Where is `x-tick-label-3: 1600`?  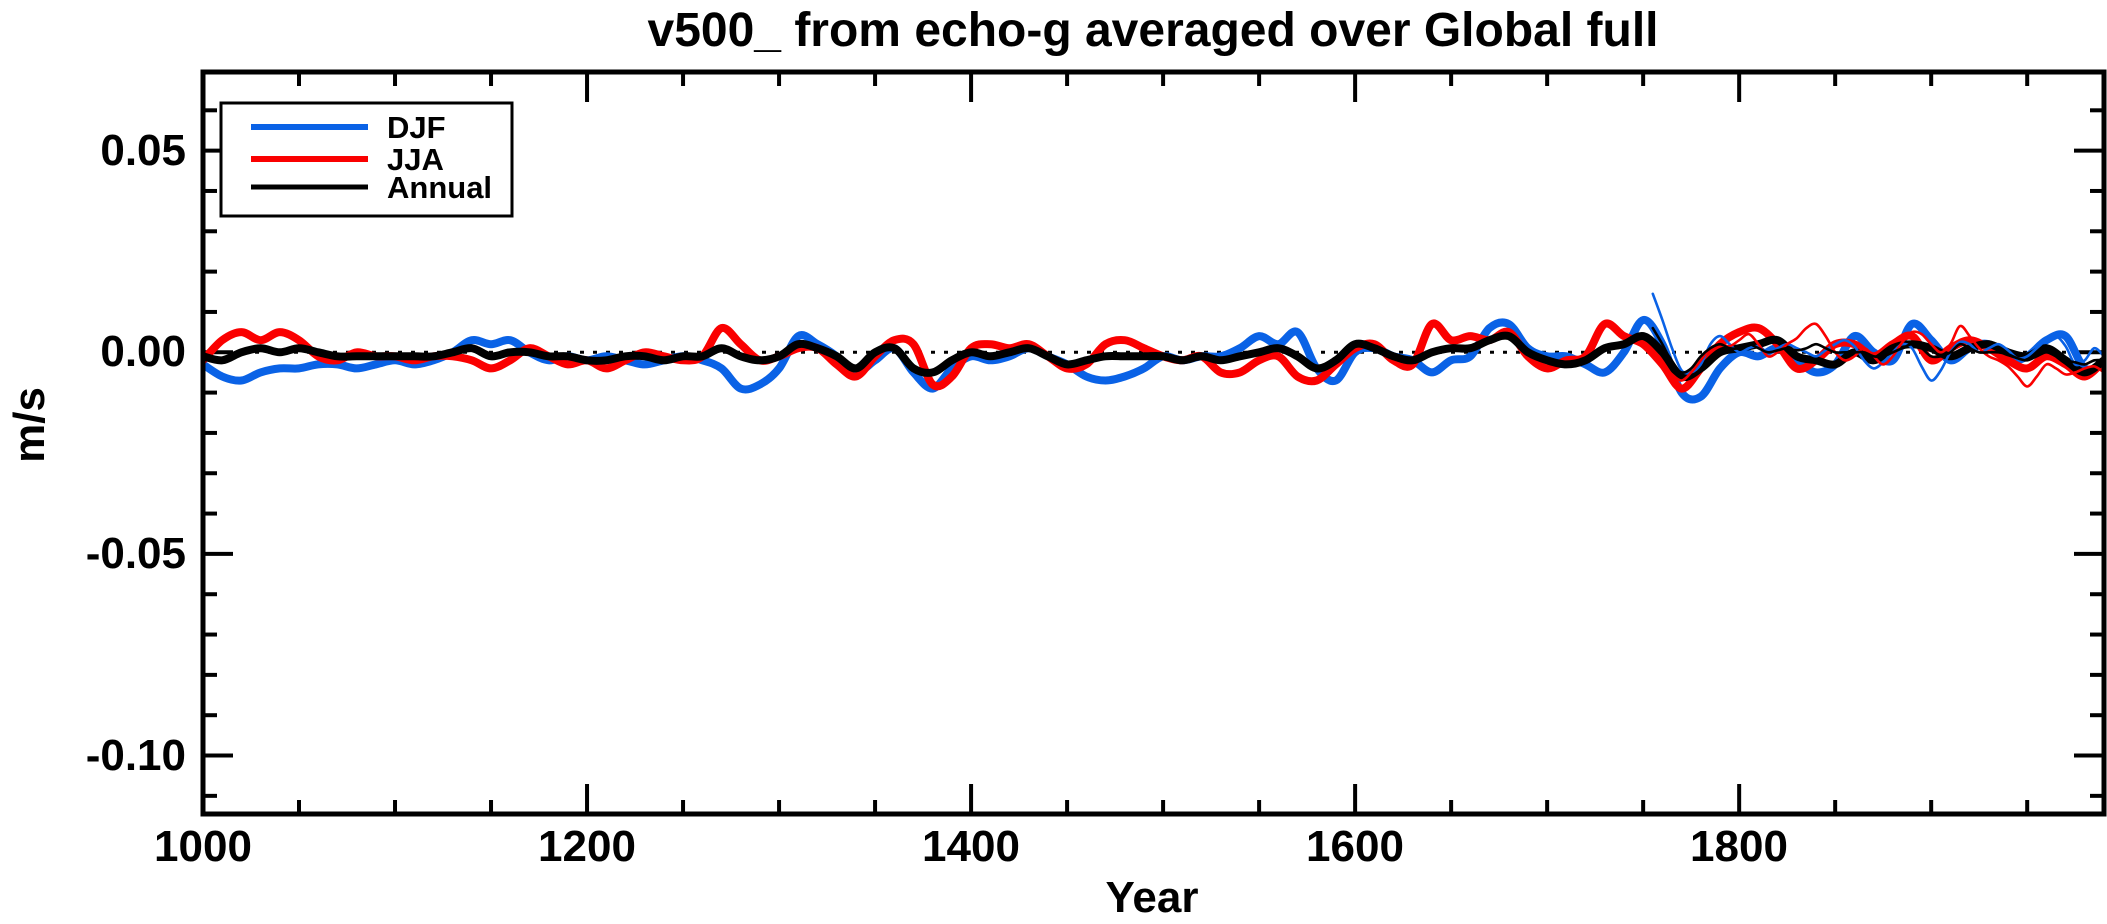
x-tick-label-3: 1600 is located at coordinates (1355, 846).